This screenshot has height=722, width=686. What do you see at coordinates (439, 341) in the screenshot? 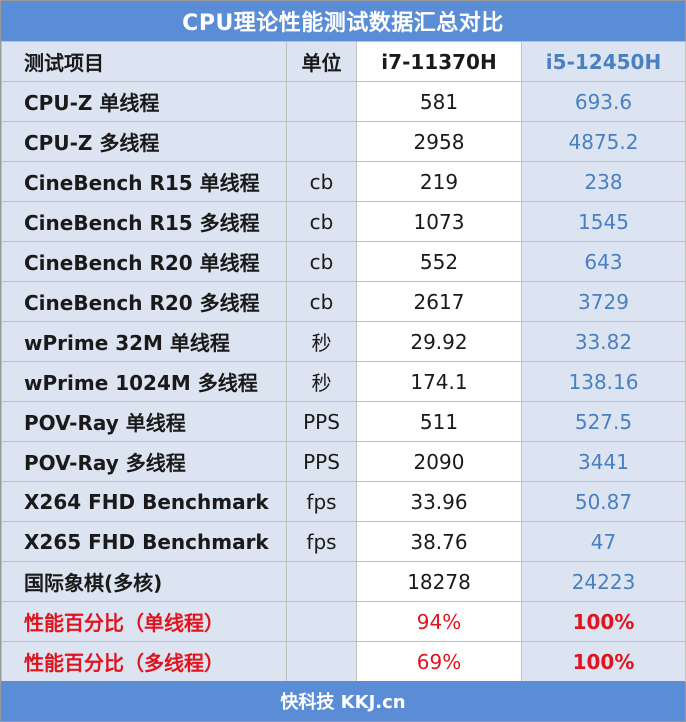
I see `row-cpu-a-value: 29.92` at bounding box center [439, 341].